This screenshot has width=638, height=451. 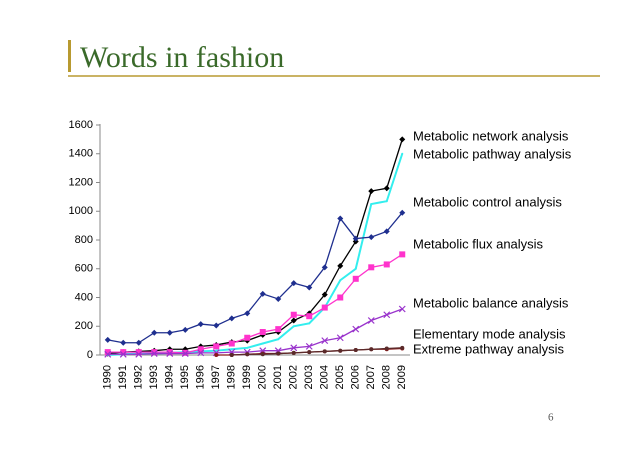 What do you see at coordinates (371, 377) in the screenshot?
I see `x-tick-label: 2007` at bounding box center [371, 377].